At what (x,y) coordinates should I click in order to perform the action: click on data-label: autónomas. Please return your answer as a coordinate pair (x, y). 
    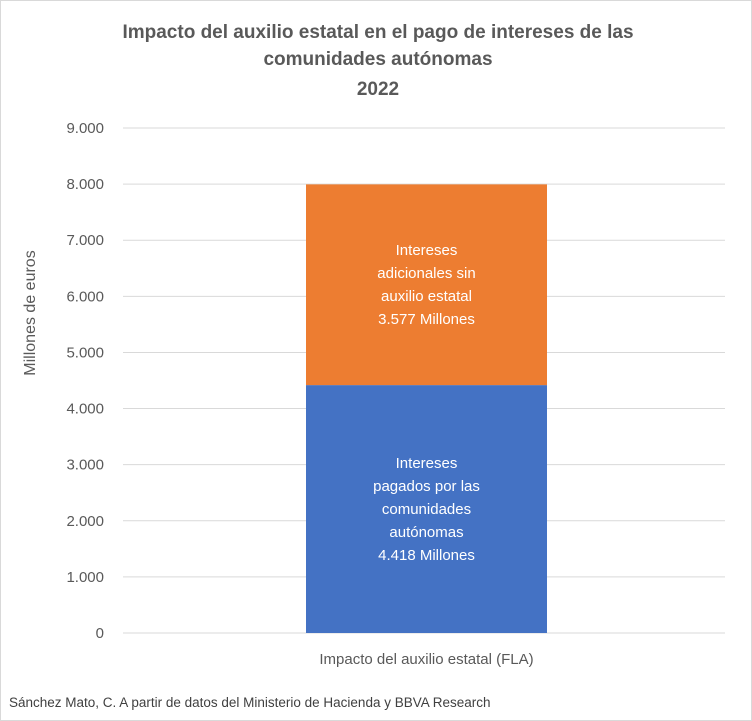
    Looking at the image, I should click on (426, 532).